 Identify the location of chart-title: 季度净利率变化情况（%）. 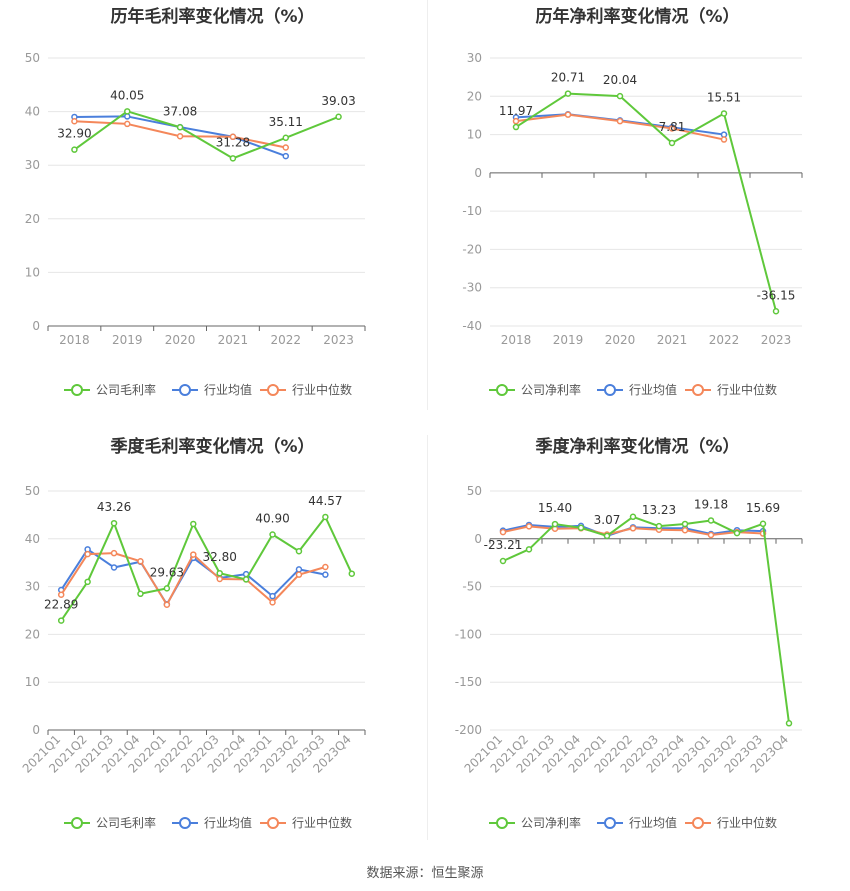
(637, 447).